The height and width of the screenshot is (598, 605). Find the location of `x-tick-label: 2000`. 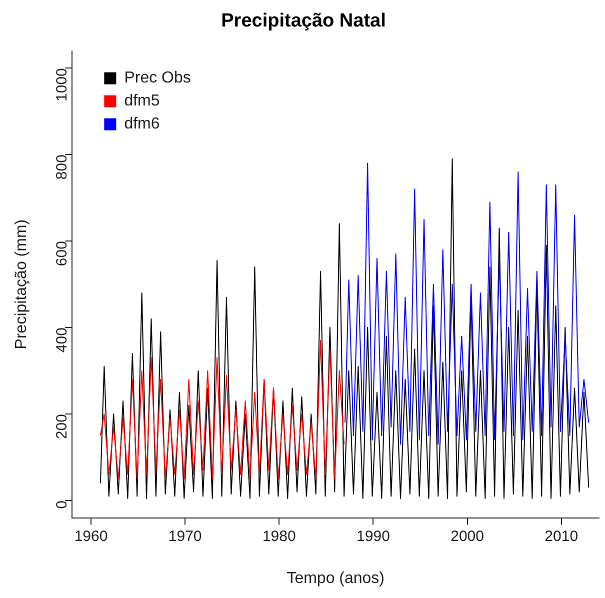

x-tick-label: 2000 is located at coordinates (467, 536).